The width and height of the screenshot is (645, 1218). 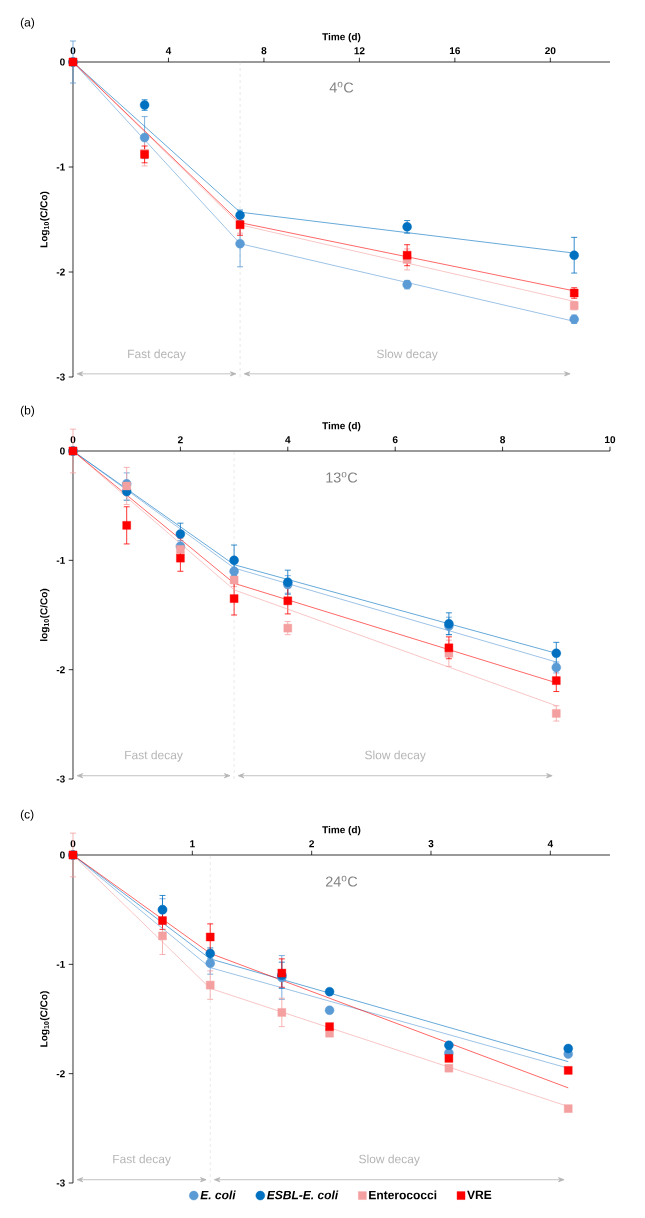 What do you see at coordinates (218, 1195) in the screenshot?
I see `legend-label: E. coli` at bounding box center [218, 1195].